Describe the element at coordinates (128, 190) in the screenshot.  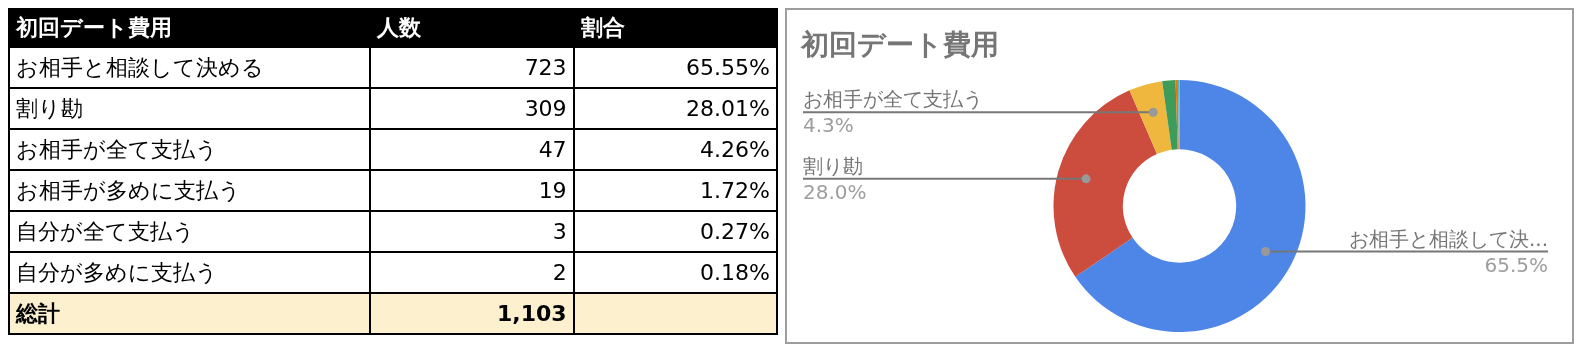
I see `category-label: お相手が多めに支払う` at that location.